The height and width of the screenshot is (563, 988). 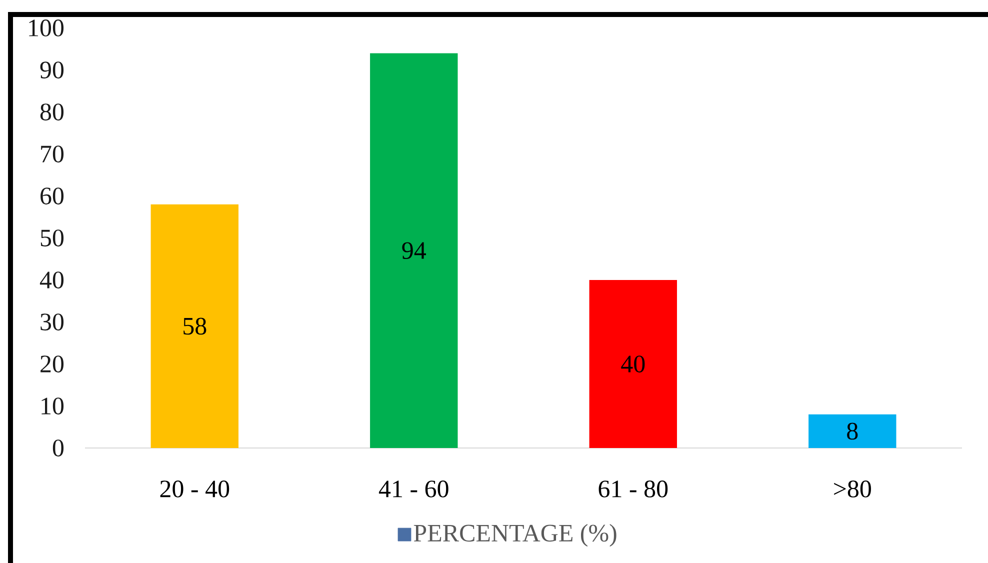 I want to click on y-tick-label: 10, so click(x=53, y=406).